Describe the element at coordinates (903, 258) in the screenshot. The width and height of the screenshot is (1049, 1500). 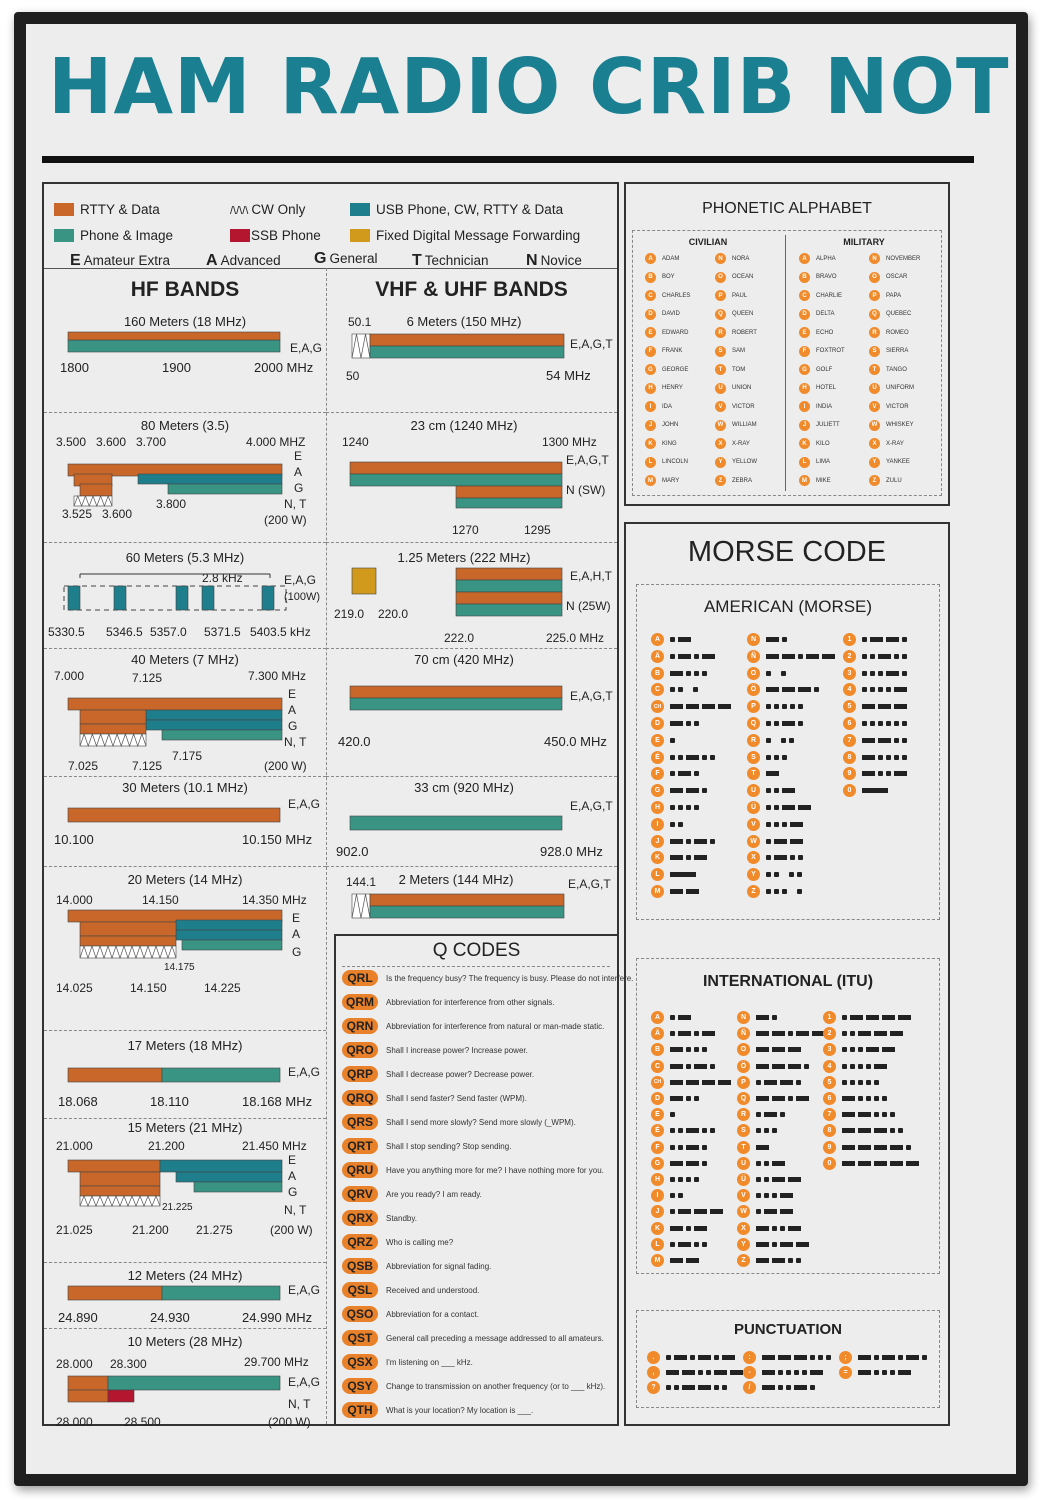
I see `phonetic-word: NOVEMBER` at that location.